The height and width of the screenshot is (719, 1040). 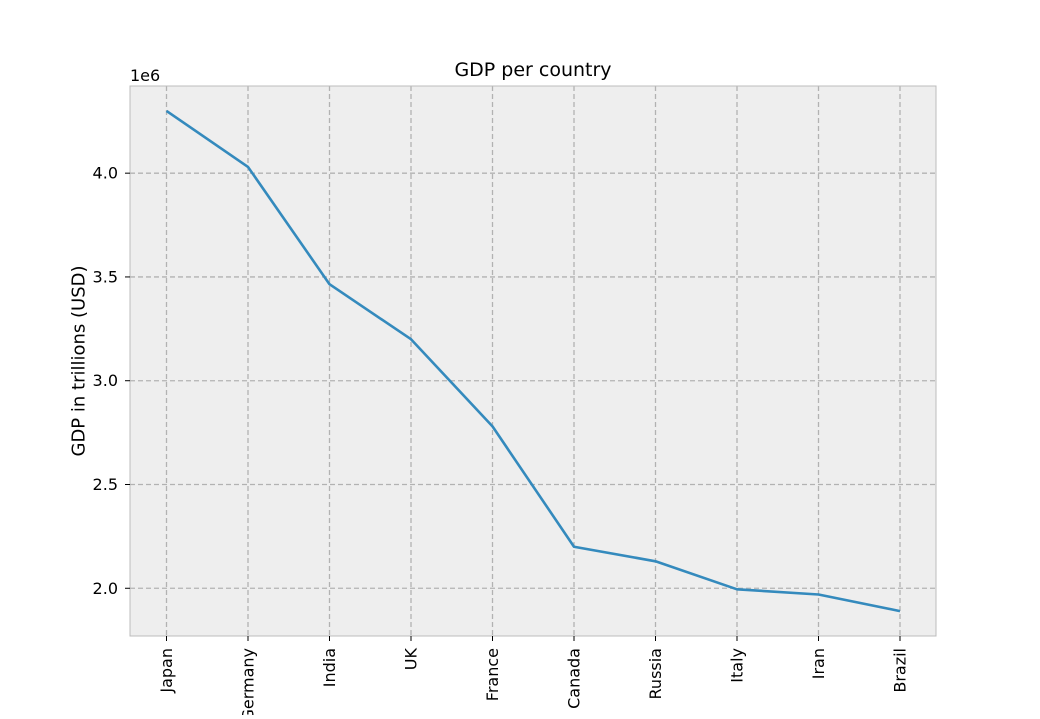 I want to click on y-axis-offset-label: 1e6, so click(x=145, y=75).